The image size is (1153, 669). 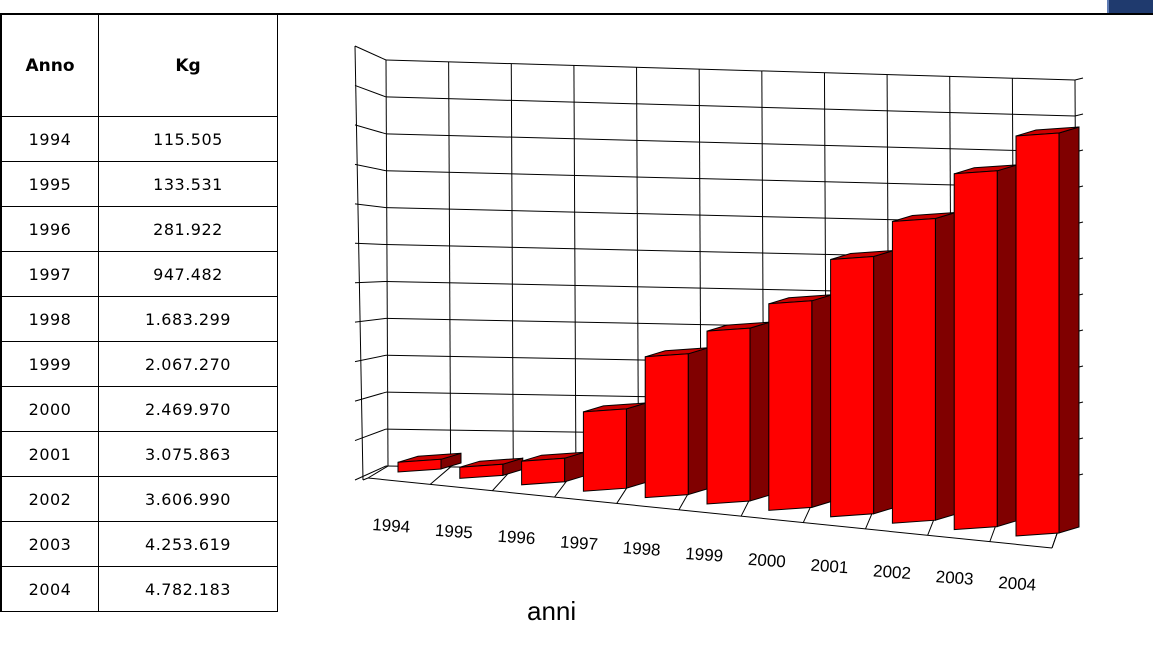 I want to click on table-row: 1998 1.683.299, so click(x=139, y=319).